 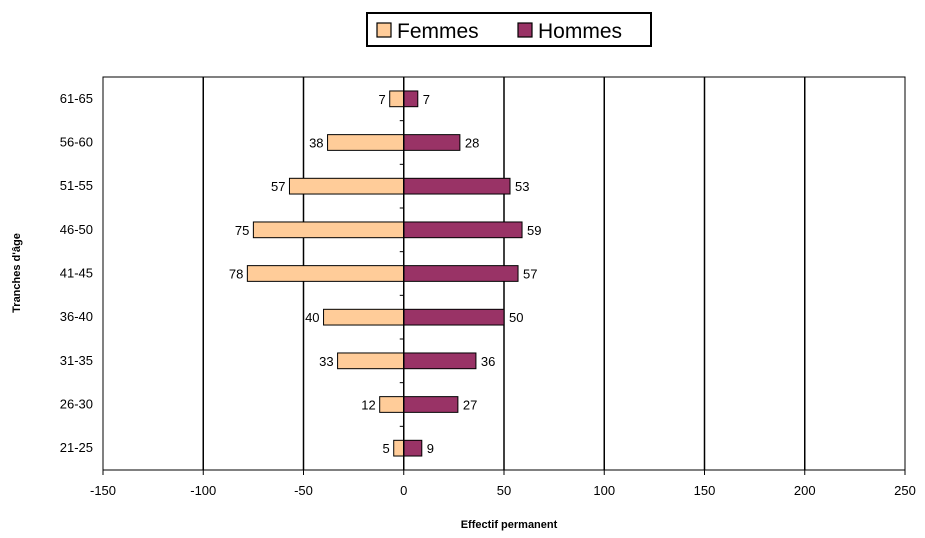 I want to click on data-label-hommes-51-55: 53, so click(x=522, y=186).